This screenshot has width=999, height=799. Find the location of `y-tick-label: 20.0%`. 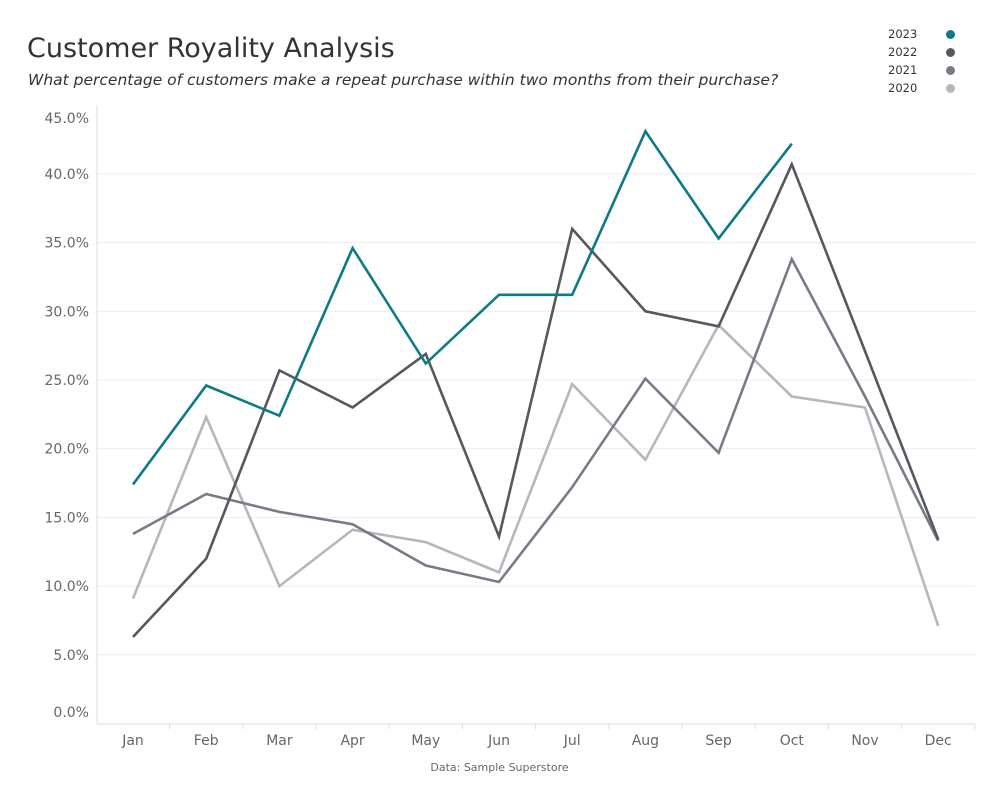

y-tick-label: 20.0% is located at coordinates (67, 450).